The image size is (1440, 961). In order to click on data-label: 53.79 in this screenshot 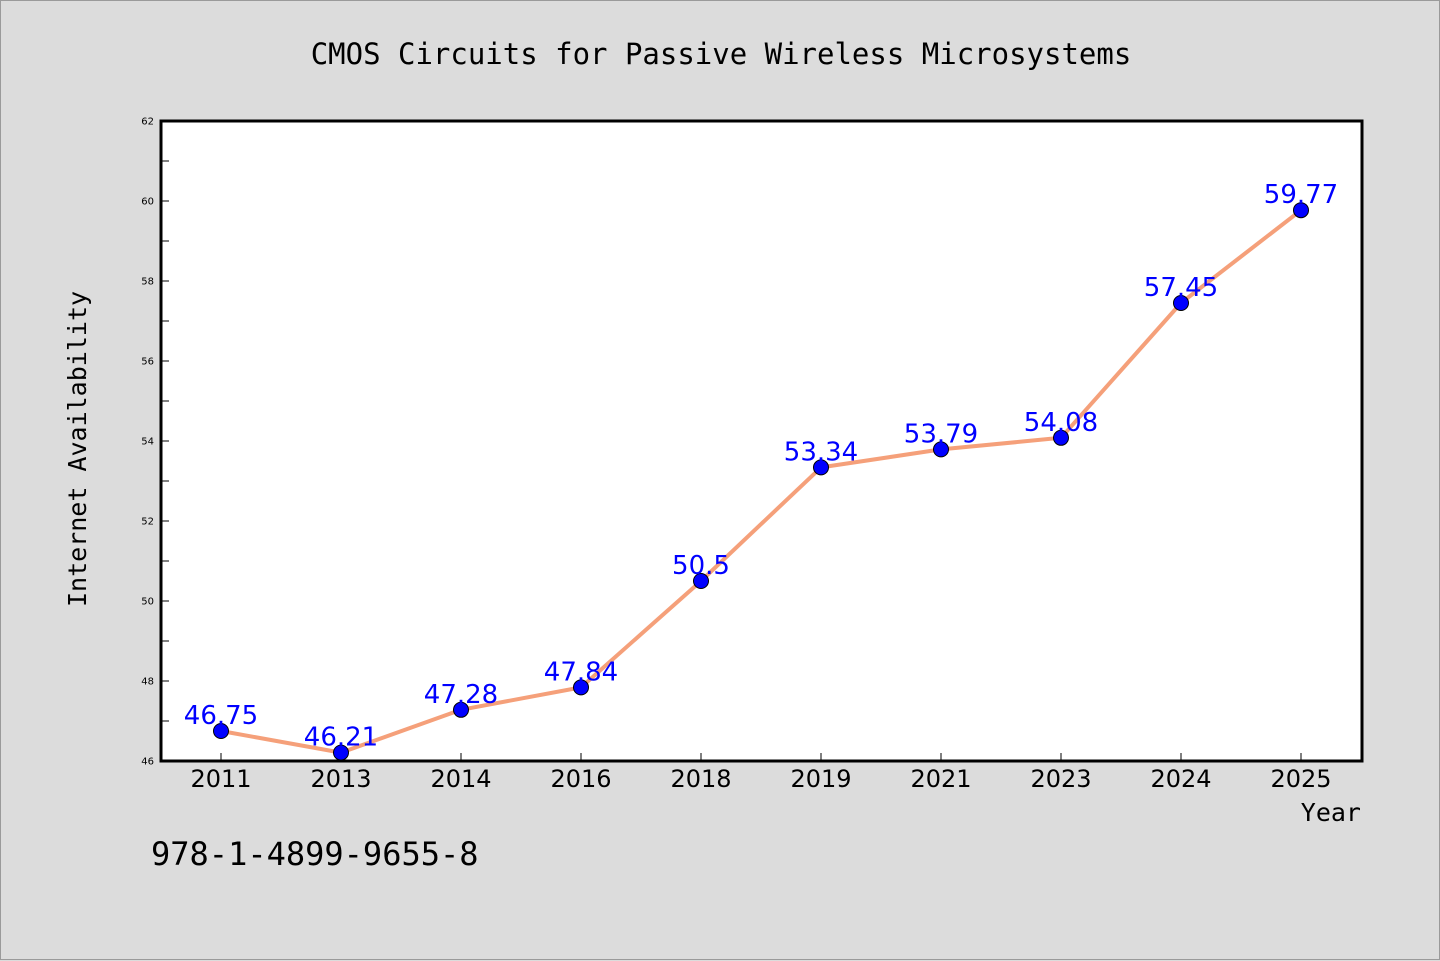, I will do `click(941, 434)`.